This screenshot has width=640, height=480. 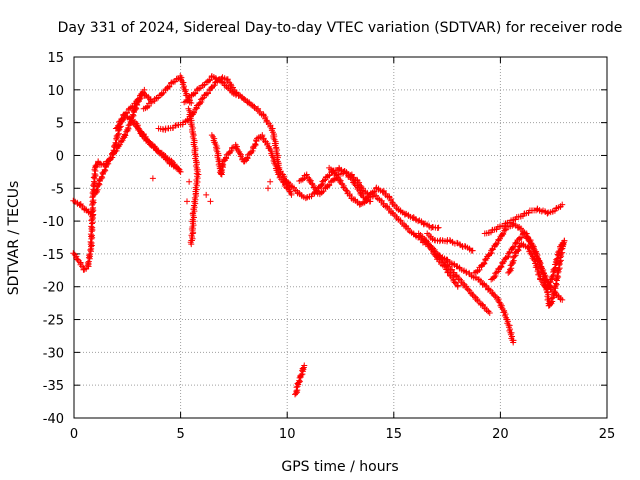 I want to click on y-tick-label: -40, so click(x=53, y=419).